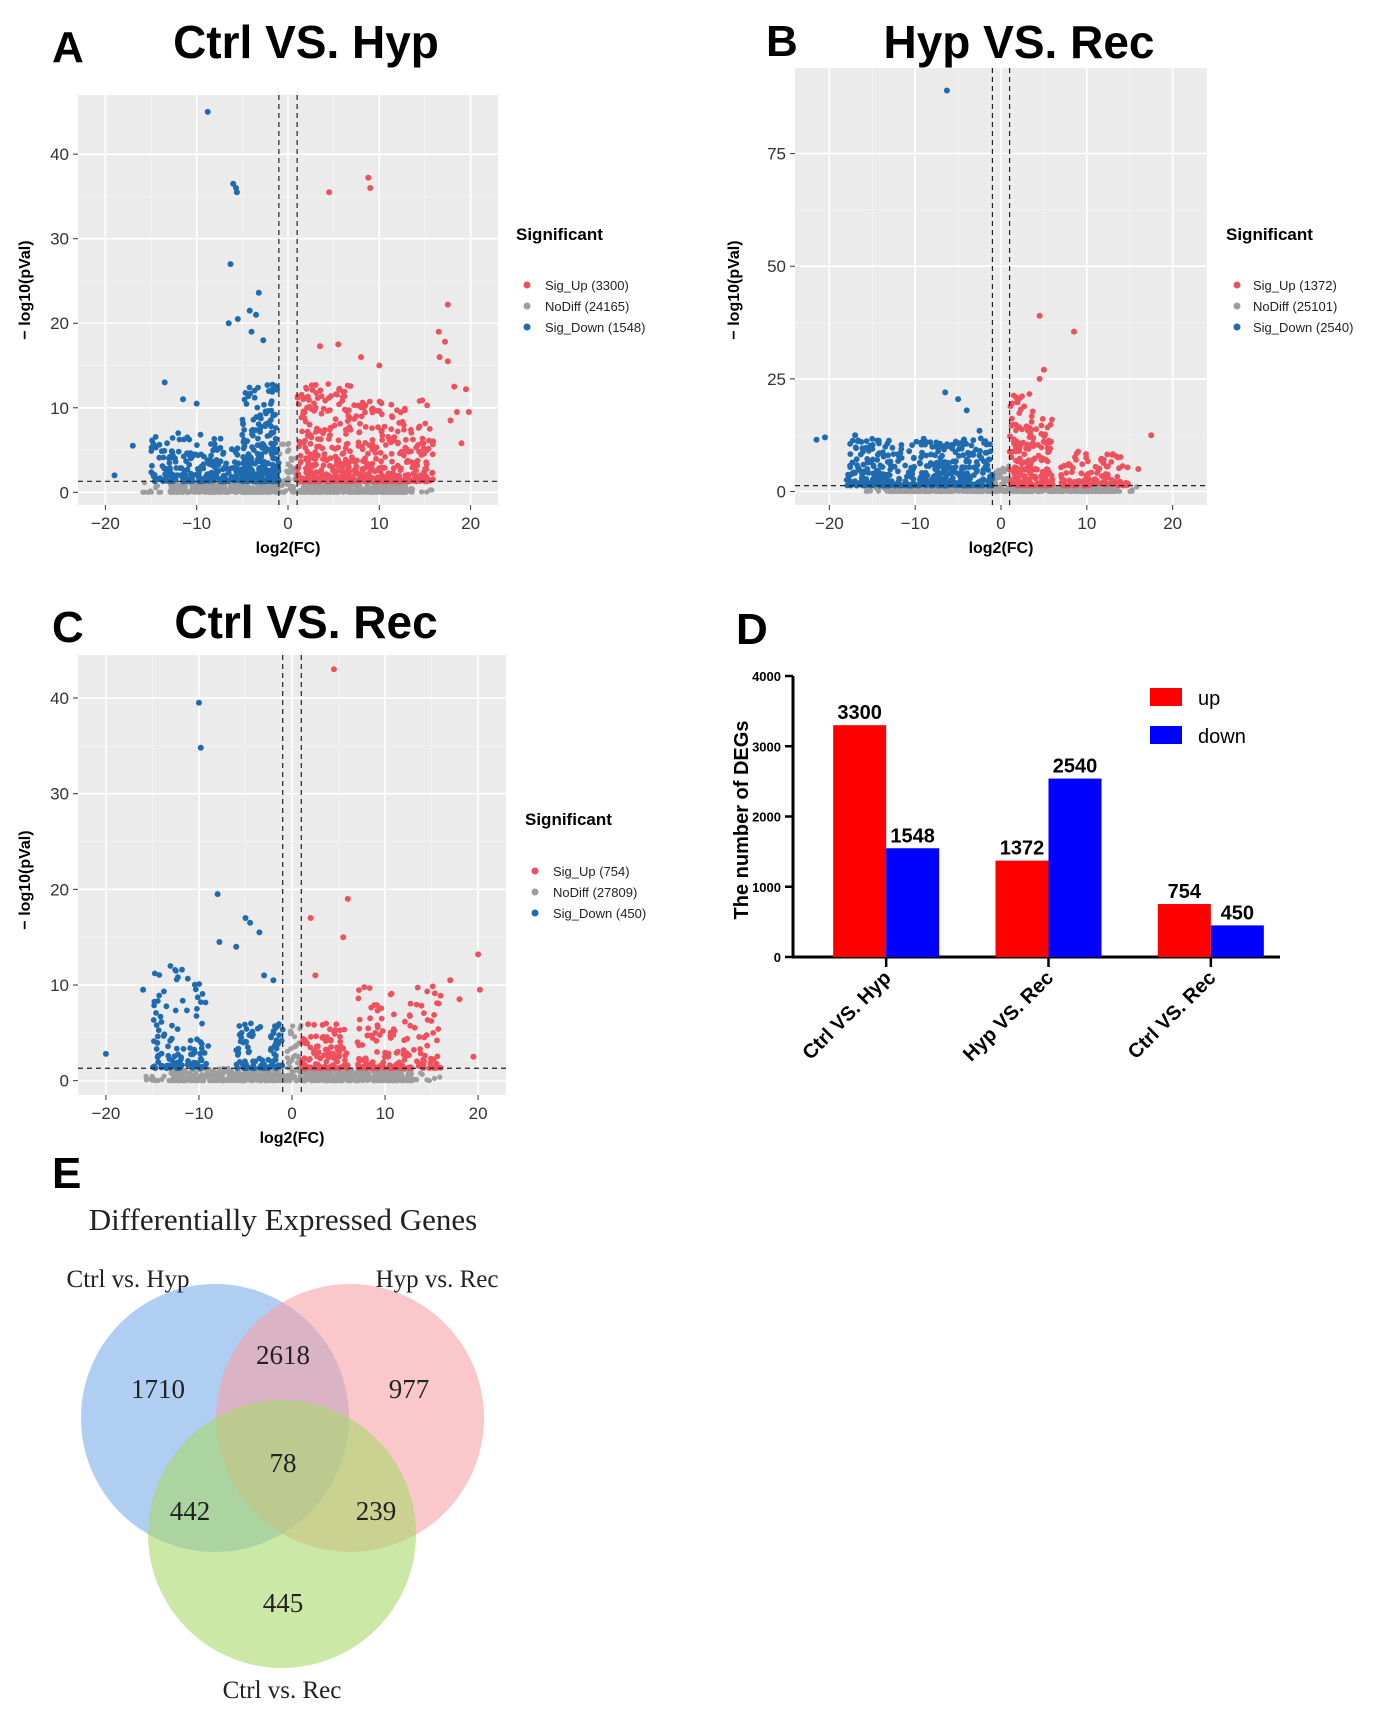 The width and height of the screenshot is (1383, 1710). What do you see at coordinates (59, 239) in the screenshot?
I see `y-tick-label: 30` at bounding box center [59, 239].